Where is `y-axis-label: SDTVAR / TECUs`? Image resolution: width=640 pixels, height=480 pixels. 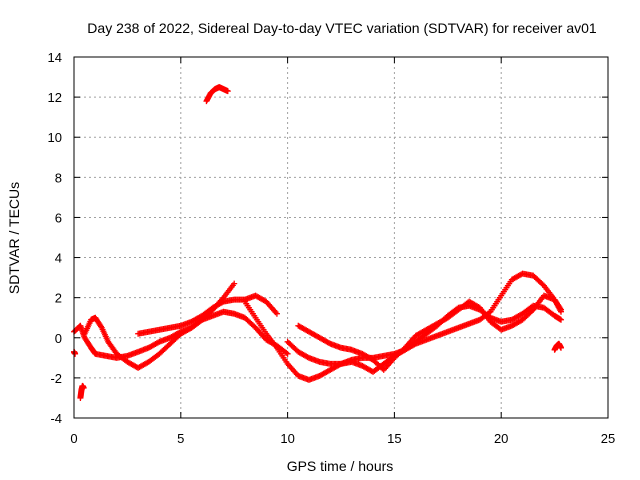
y-axis-label: SDTVAR / TECUs is located at coordinates (14, 238).